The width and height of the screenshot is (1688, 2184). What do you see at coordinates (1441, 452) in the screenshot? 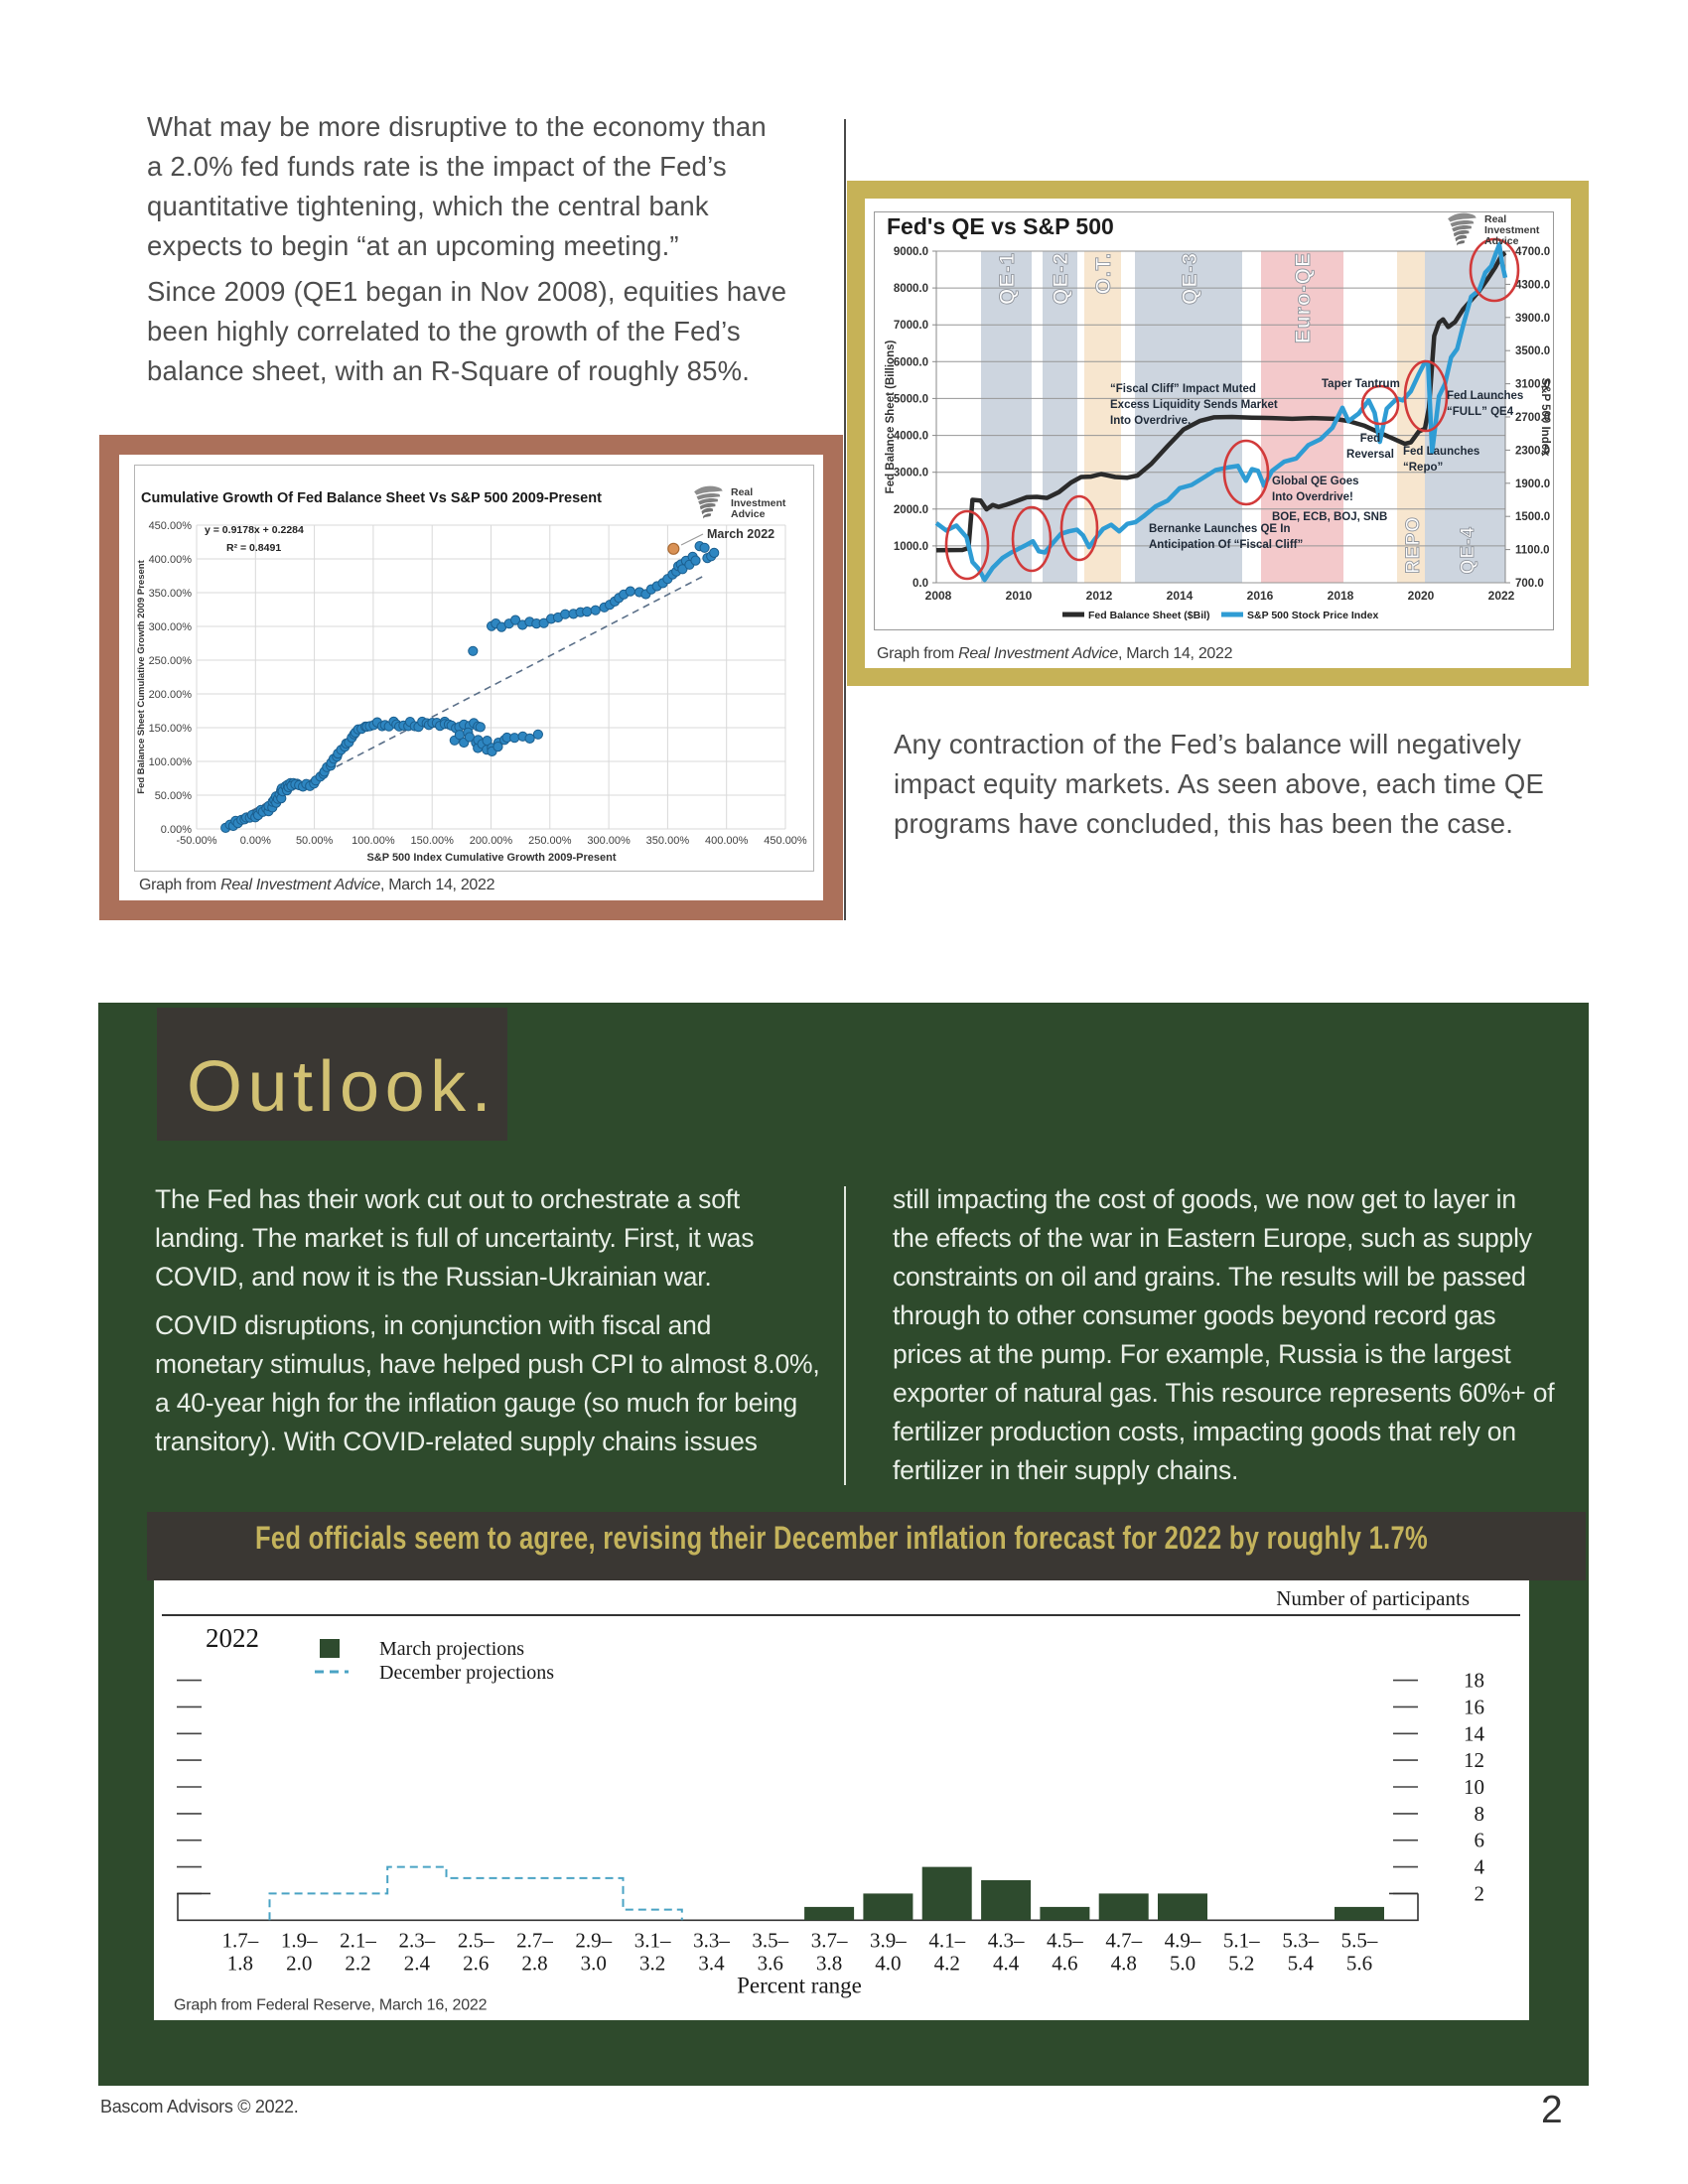
I see `svg-text: Fed Launches` at bounding box center [1441, 452].